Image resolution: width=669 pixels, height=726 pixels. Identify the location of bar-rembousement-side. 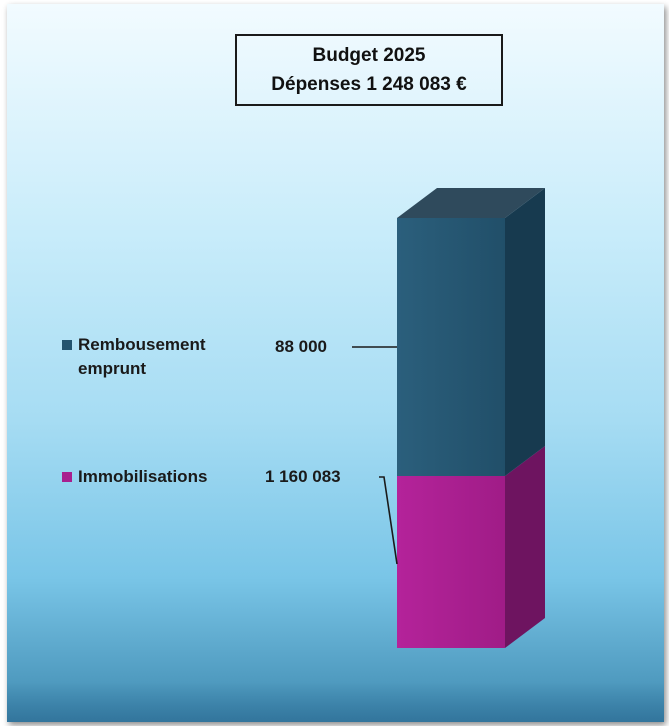
(525, 332).